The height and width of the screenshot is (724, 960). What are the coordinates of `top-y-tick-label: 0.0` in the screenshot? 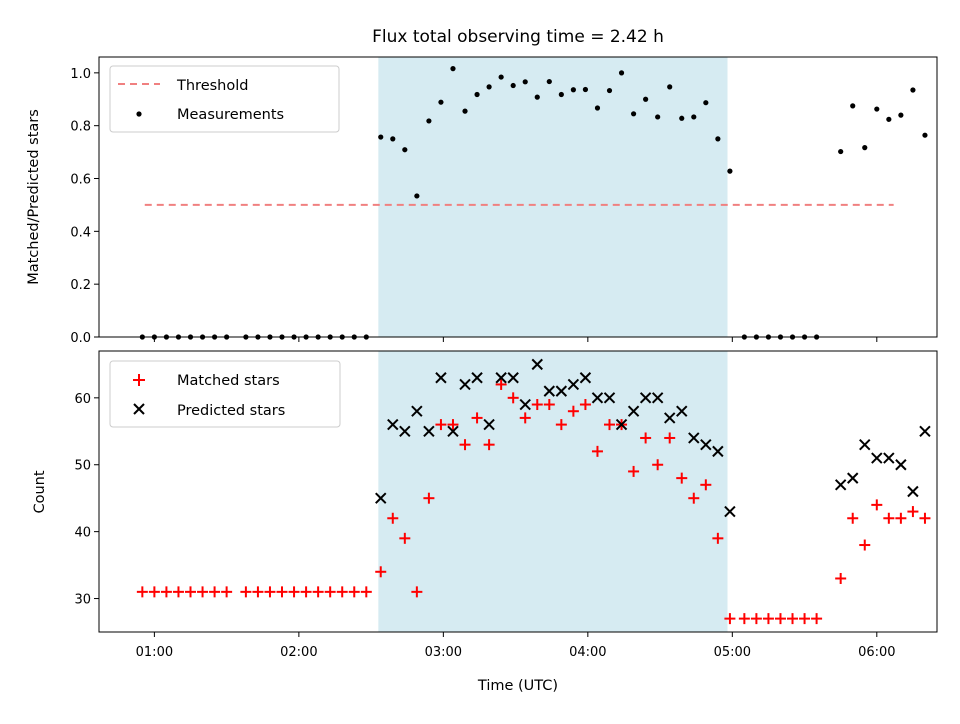 It's located at (80, 338).